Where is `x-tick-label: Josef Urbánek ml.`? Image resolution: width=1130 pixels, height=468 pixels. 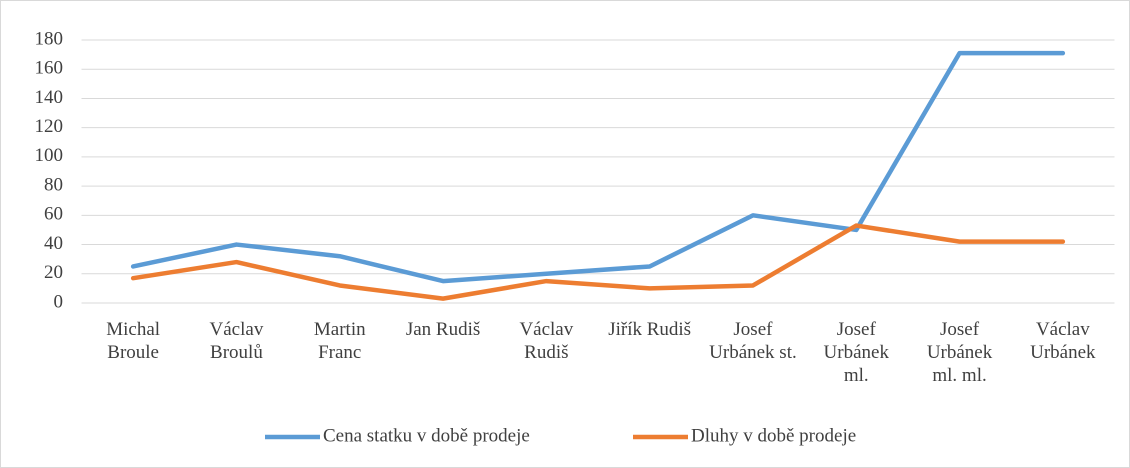 x-tick-label: Josef Urbánek ml. is located at coordinates (856, 352).